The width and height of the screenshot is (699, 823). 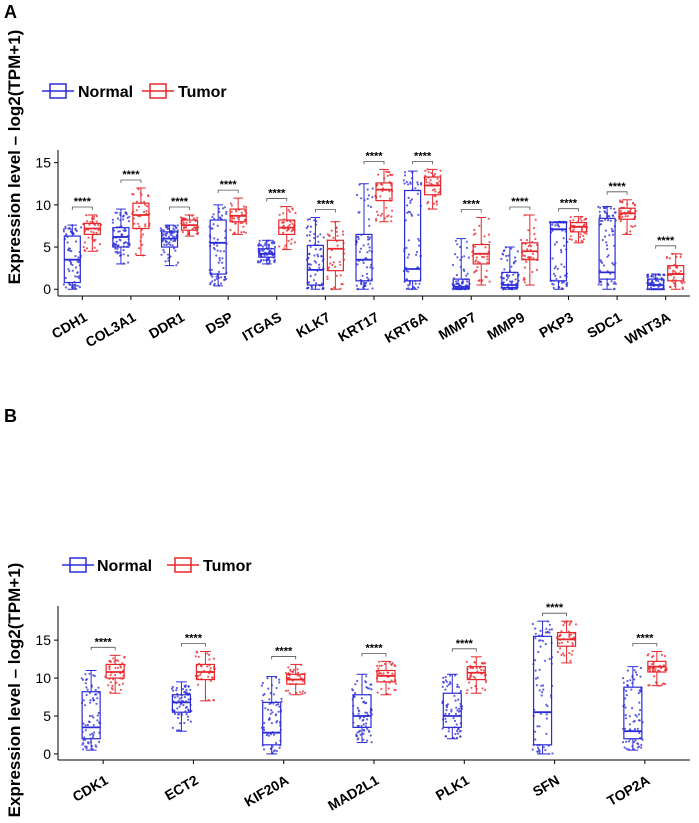 What do you see at coordinates (219, 323) in the screenshot?
I see `x-tick-label-dsp: DSP` at bounding box center [219, 323].